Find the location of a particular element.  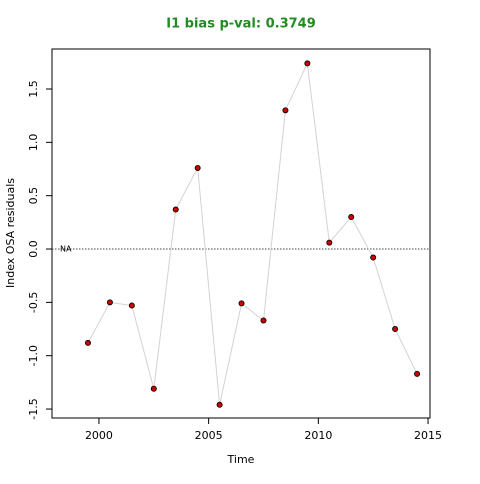

x-tick-label: 2000 is located at coordinates (99, 435).